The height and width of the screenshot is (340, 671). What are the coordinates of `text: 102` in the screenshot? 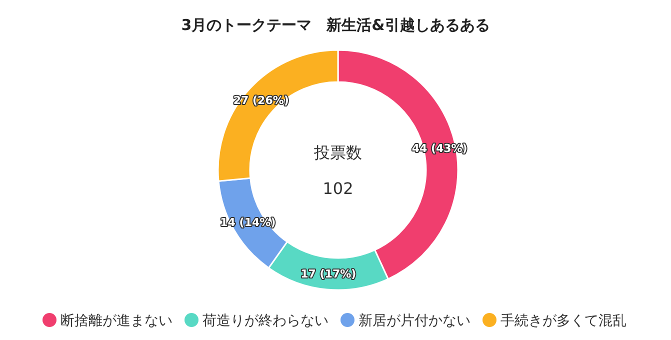 It's located at (338, 188).